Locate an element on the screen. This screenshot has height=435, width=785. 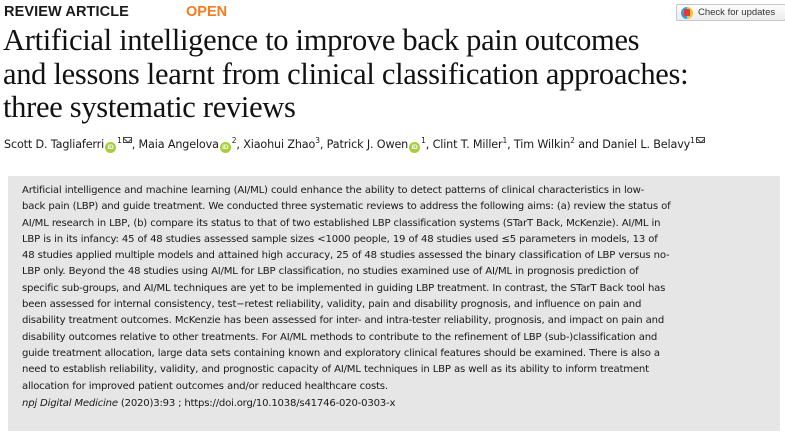
journal-name: npj Digital Medicine is located at coordinates (70, 403).